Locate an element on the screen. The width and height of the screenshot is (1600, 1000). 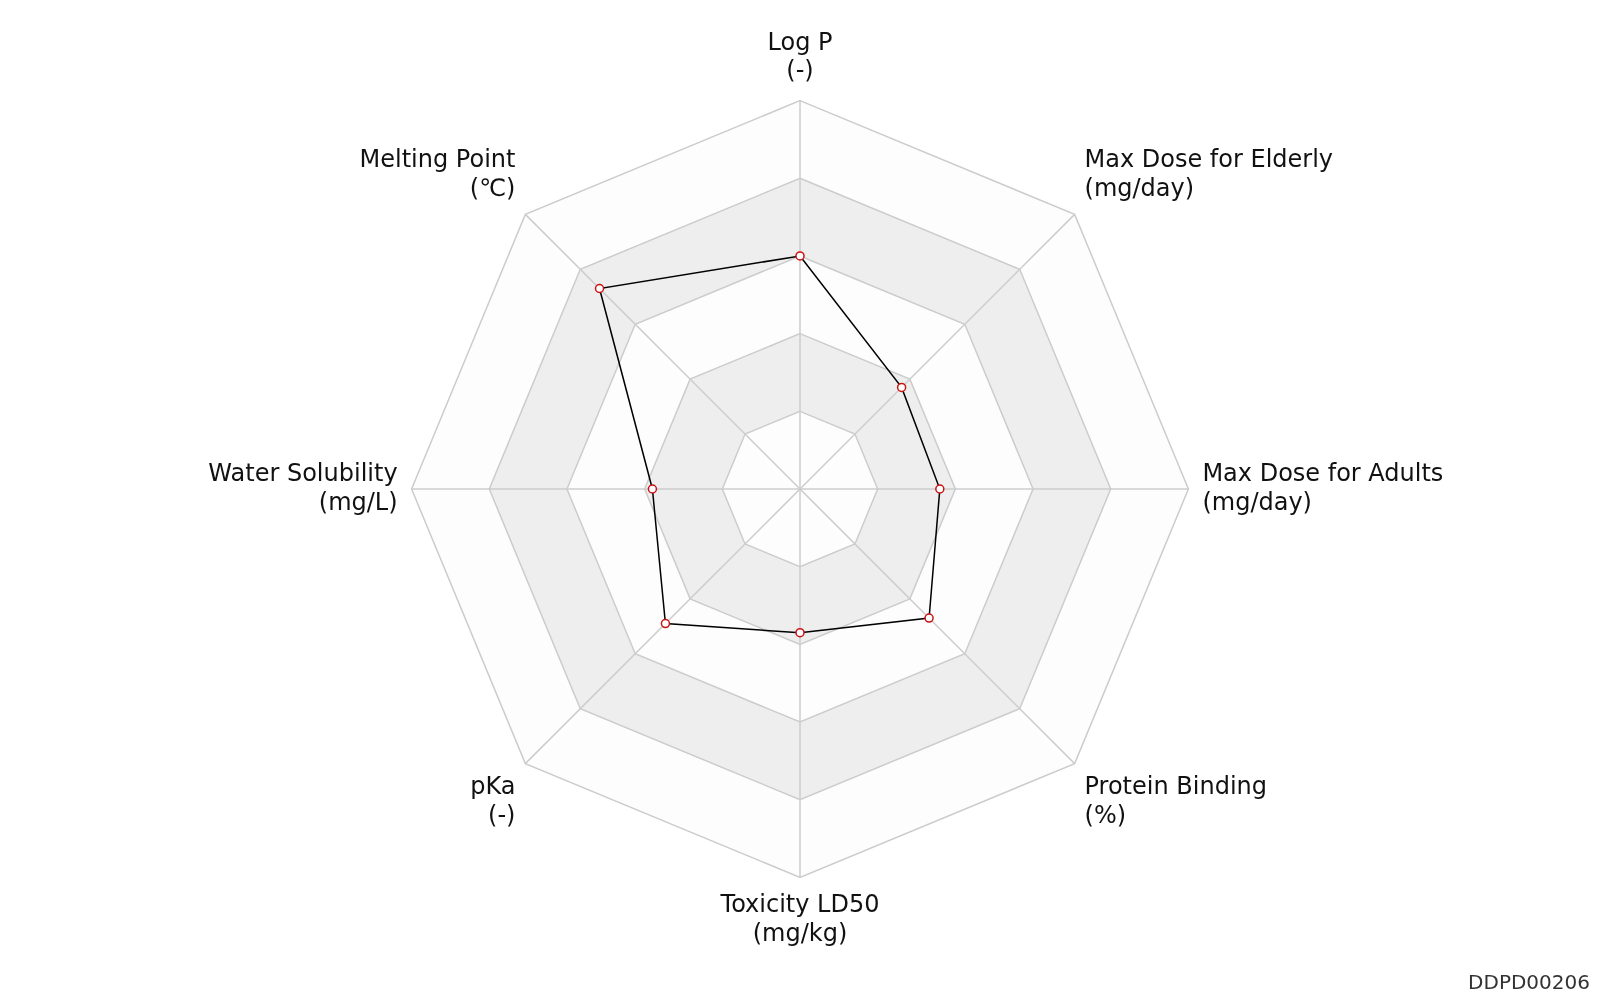
spoke-label: Max Dose for Elderly (mg/day) is located at coordinates (1209, 174).